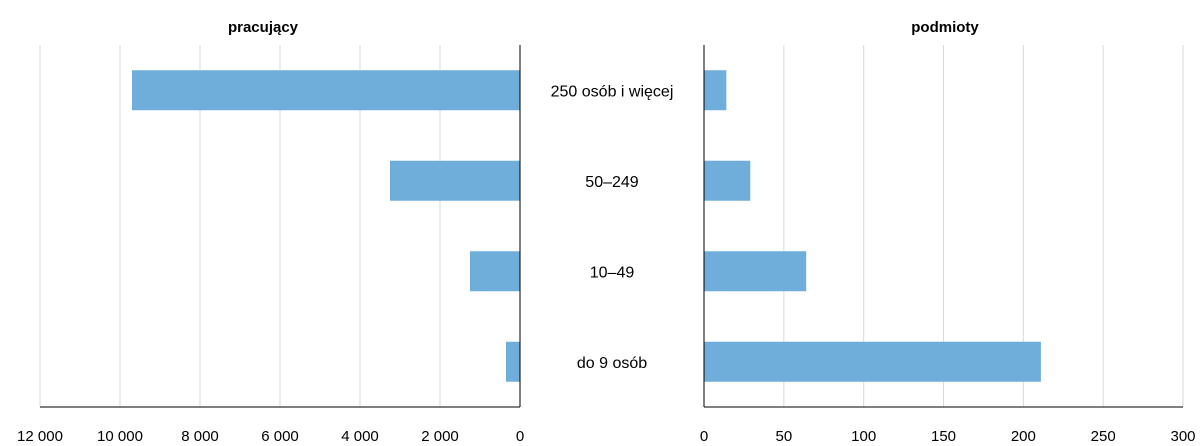  Describe the element at coordinates (1023, 436) in the screenshot. I see `x-tick-label: 200` at that location.